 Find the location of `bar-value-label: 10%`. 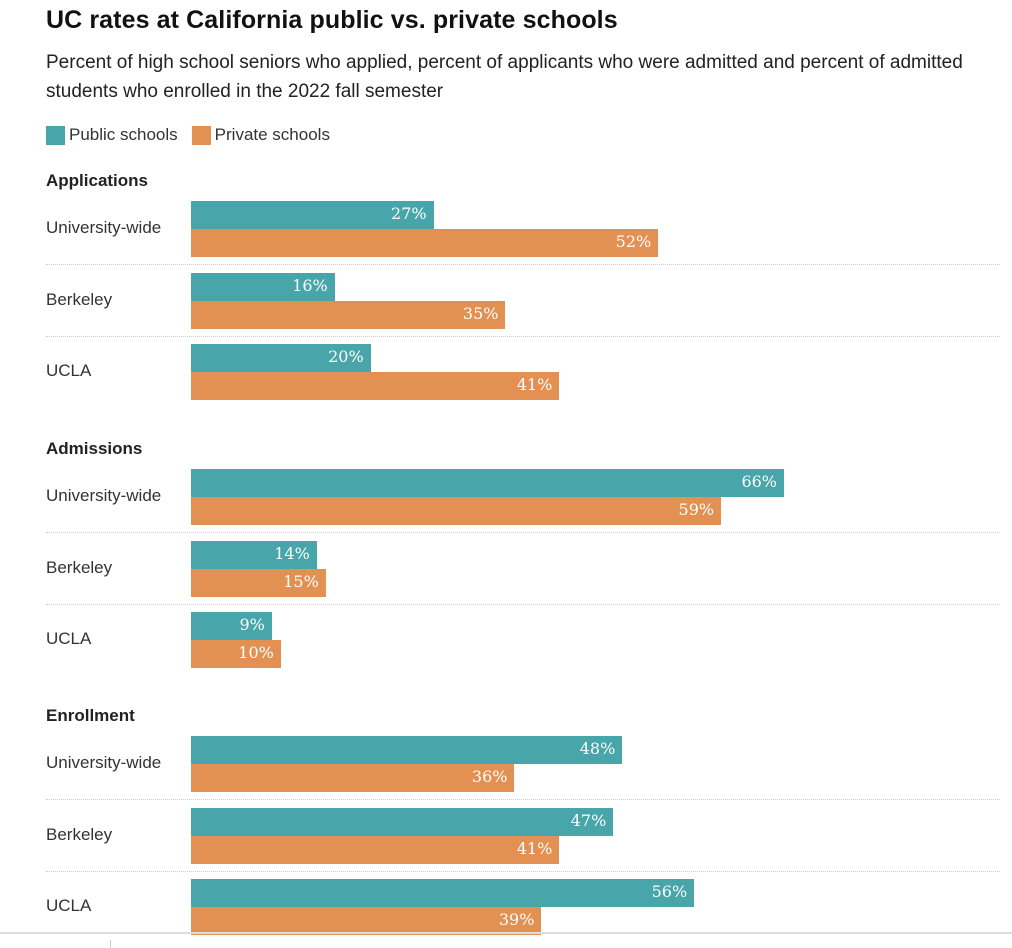

bar-value-label: 10% is located at coordinates (256, 652).